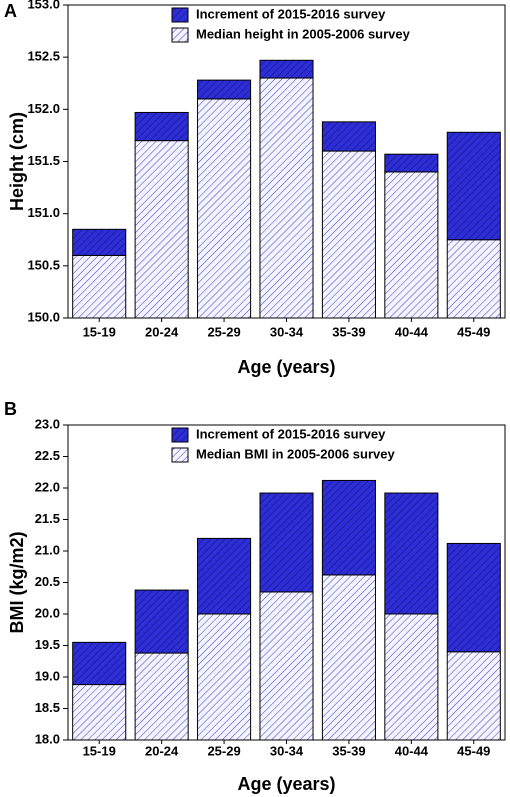  What do you see at coordinates (47, 518) in the screenshot?
I see `y-tick-label: 21.5` at bounding box center [47, 518].